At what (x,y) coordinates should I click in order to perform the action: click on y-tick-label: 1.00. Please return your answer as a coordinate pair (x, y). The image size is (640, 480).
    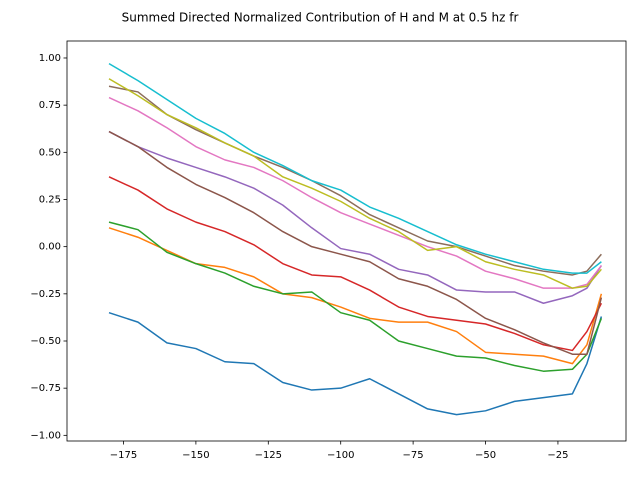
    Looking at the image, I should click on (50, 58).